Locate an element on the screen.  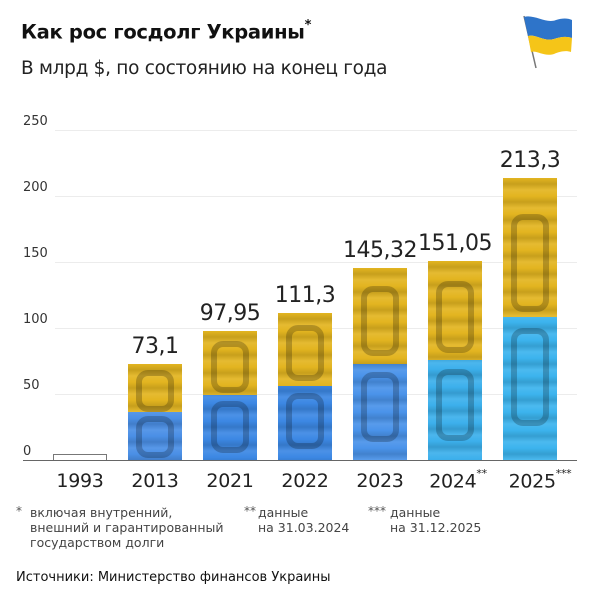
y-tick-50: 50 is located at coordinates (31, 385).